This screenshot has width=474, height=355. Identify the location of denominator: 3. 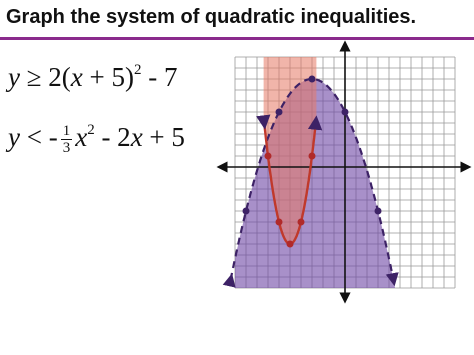
(66, 148).